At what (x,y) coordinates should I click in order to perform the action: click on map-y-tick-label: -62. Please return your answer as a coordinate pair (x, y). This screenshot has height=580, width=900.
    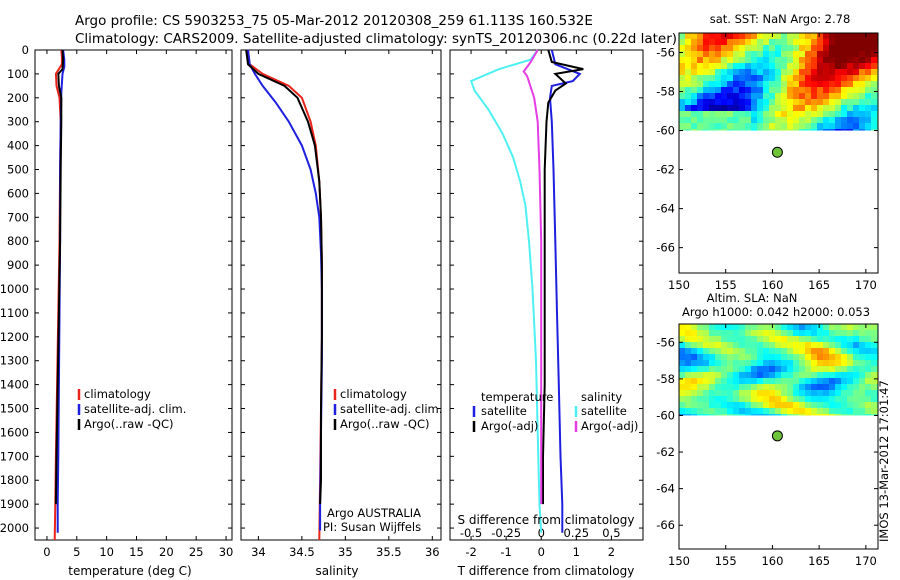
    Looking at the image, I should click on (665, 452).